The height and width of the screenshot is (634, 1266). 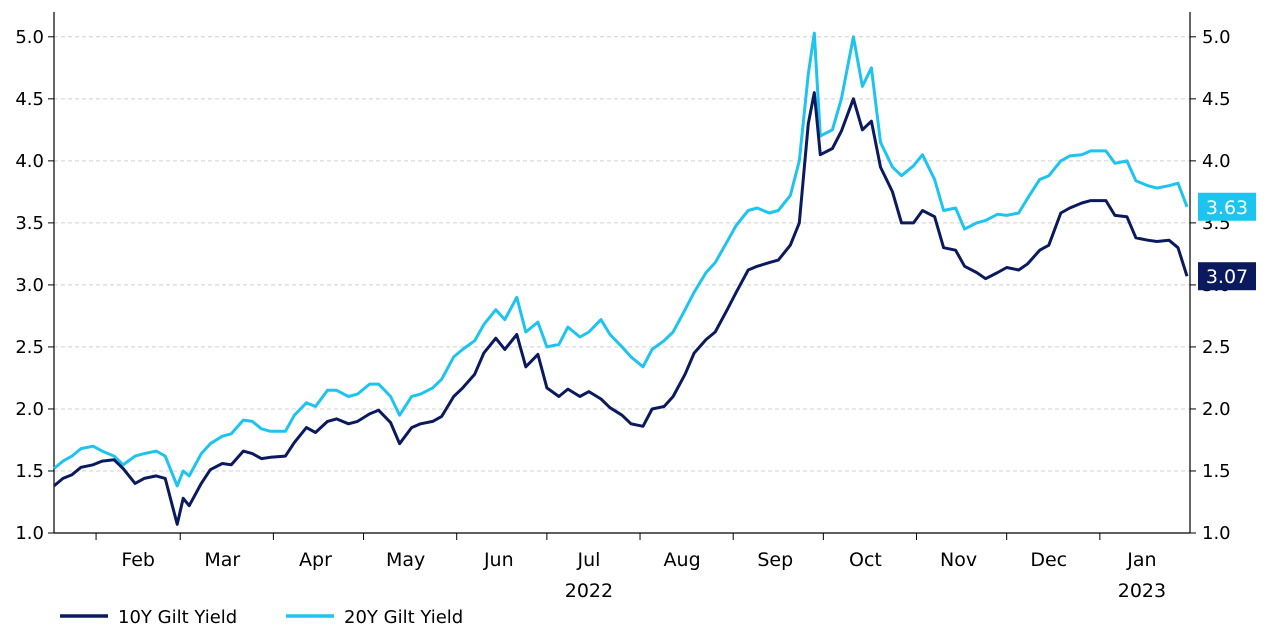 I want to click on y-tick-label-right: 2.0, so click(x=1216, y=409).